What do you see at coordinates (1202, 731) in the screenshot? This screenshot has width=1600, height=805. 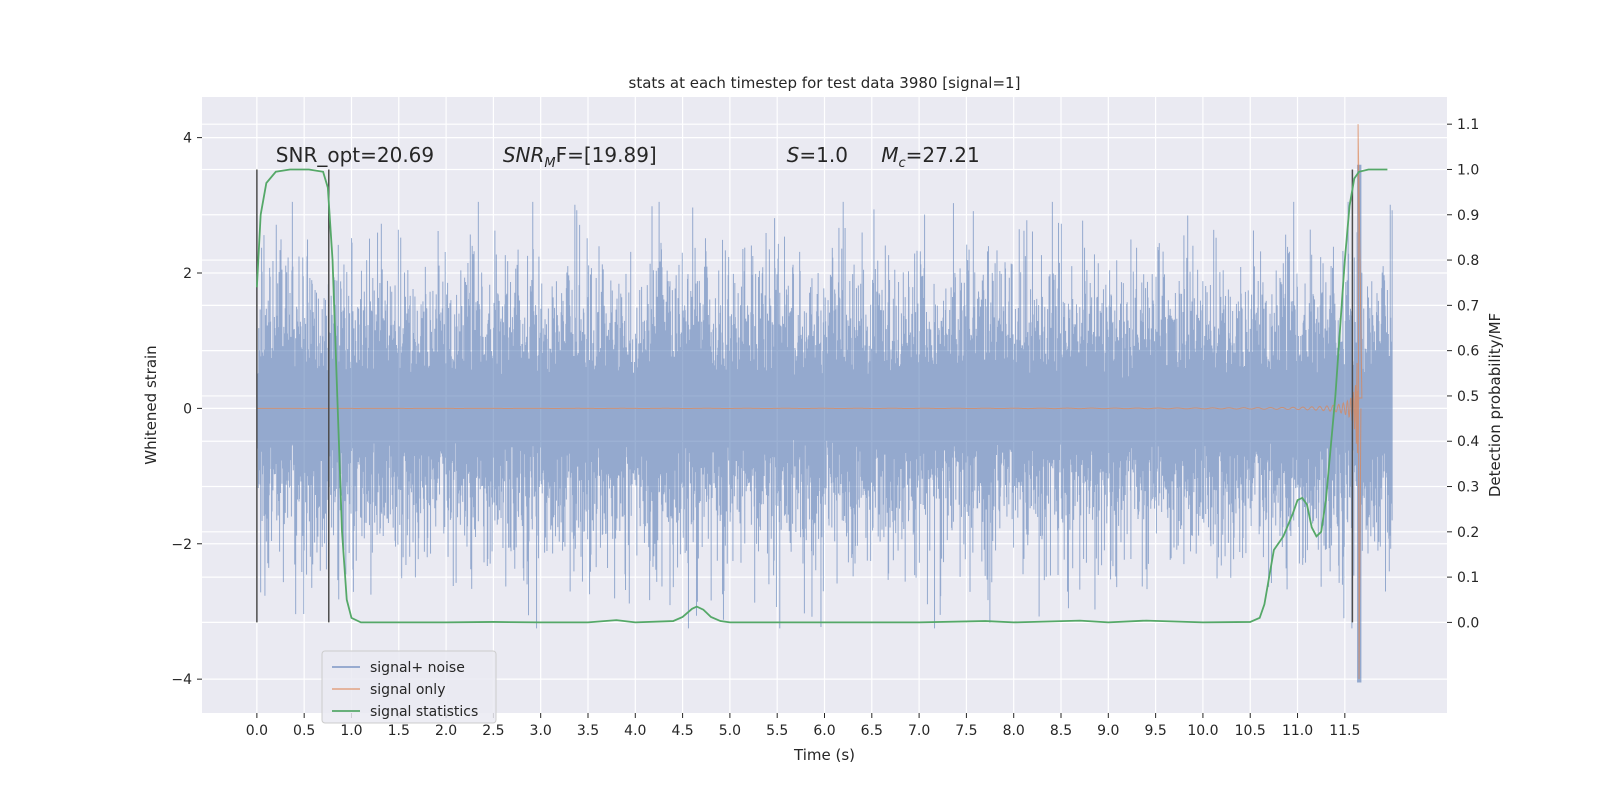 I see `x-tick-label: 10.0` at bounding box center [1202, 731].